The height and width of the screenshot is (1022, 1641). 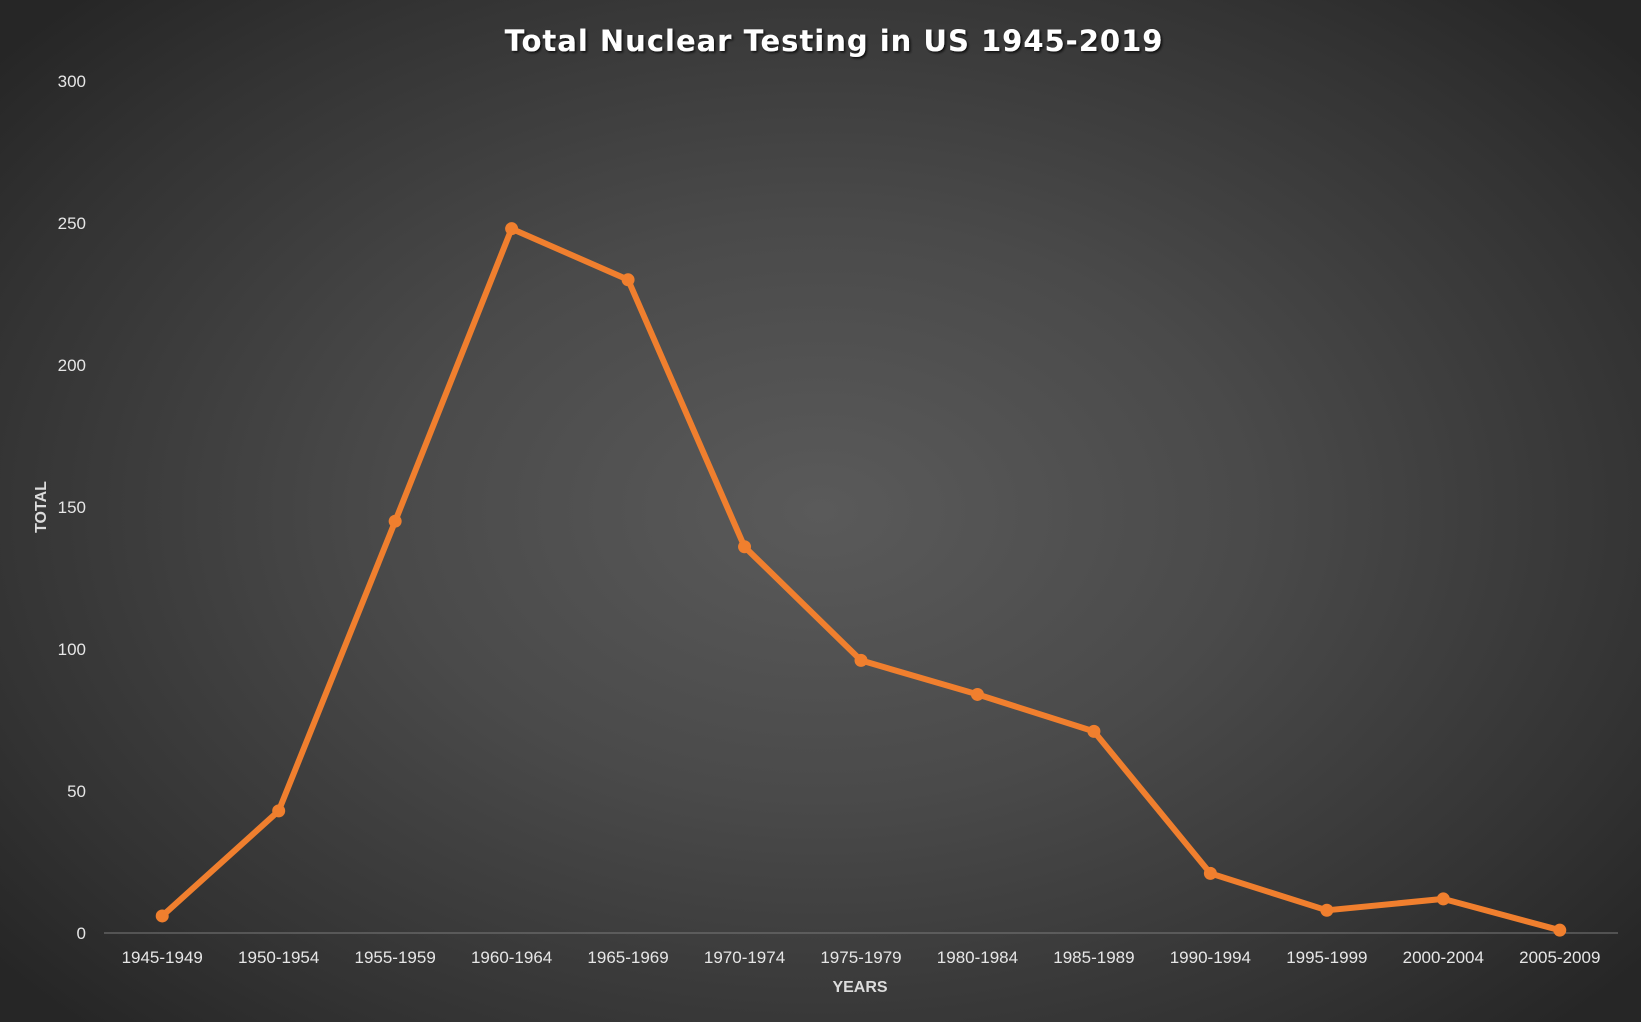 What do you see at coordinates (72, 81) in the screenshot?
I see `y-tick-label: 300` at bounding box center [72, 81].